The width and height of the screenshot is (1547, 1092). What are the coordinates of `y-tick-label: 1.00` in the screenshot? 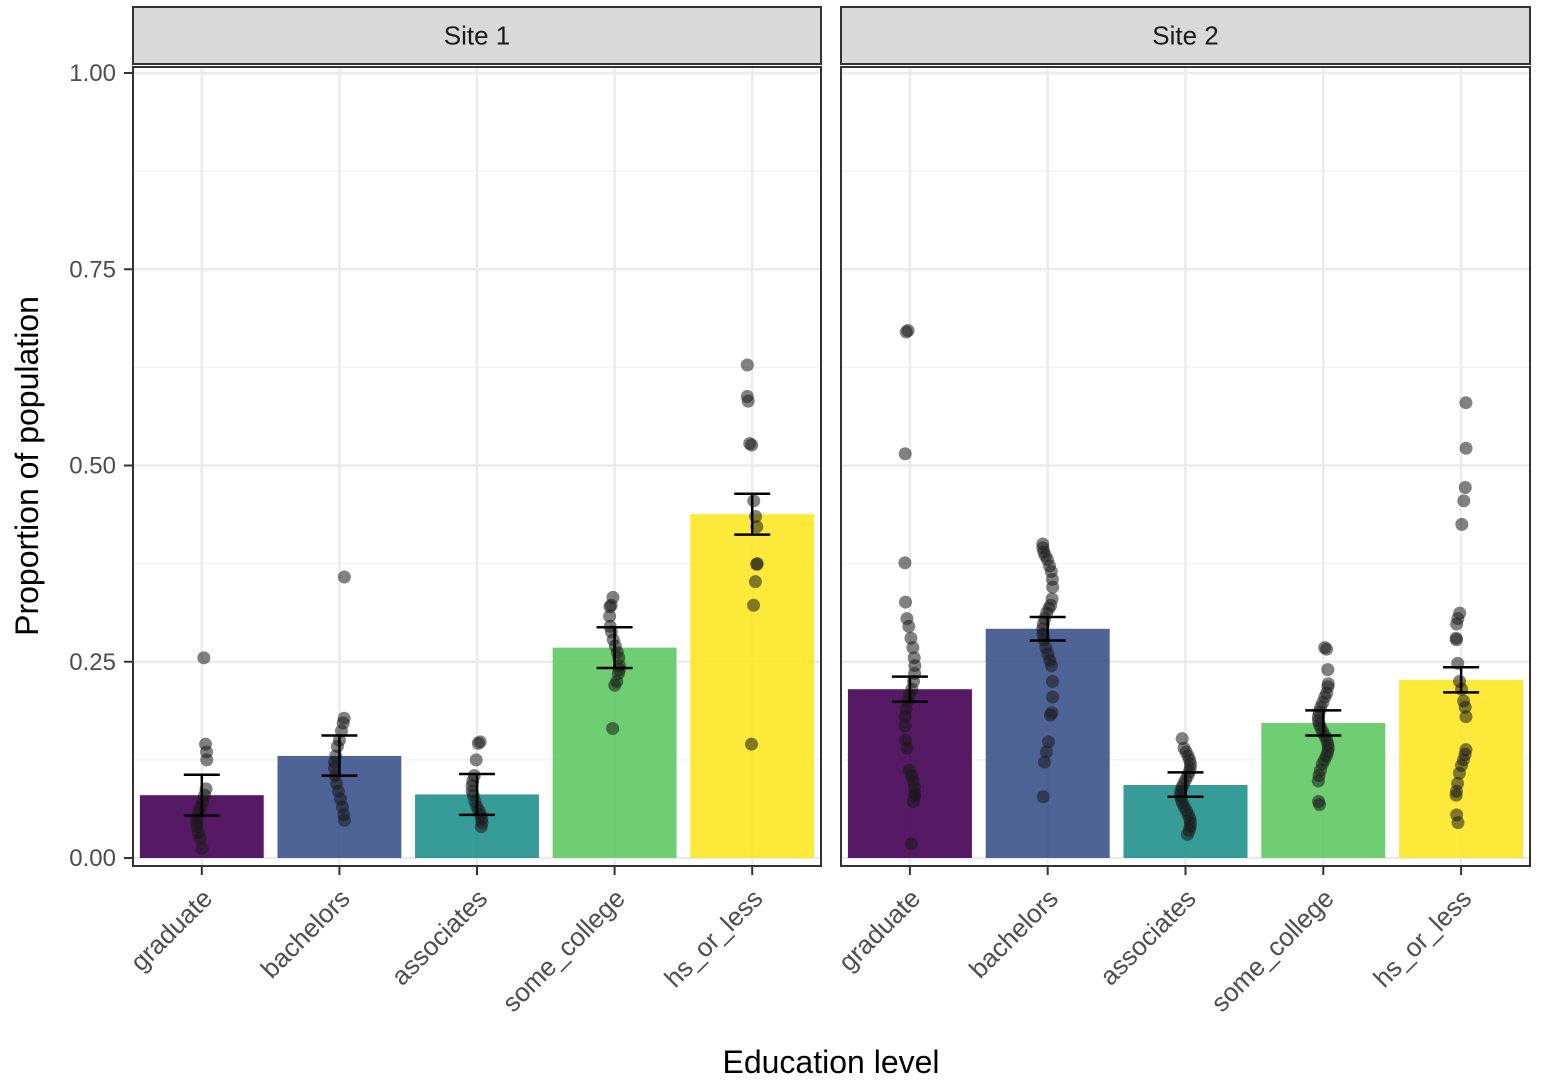 It's located at (92, 73).